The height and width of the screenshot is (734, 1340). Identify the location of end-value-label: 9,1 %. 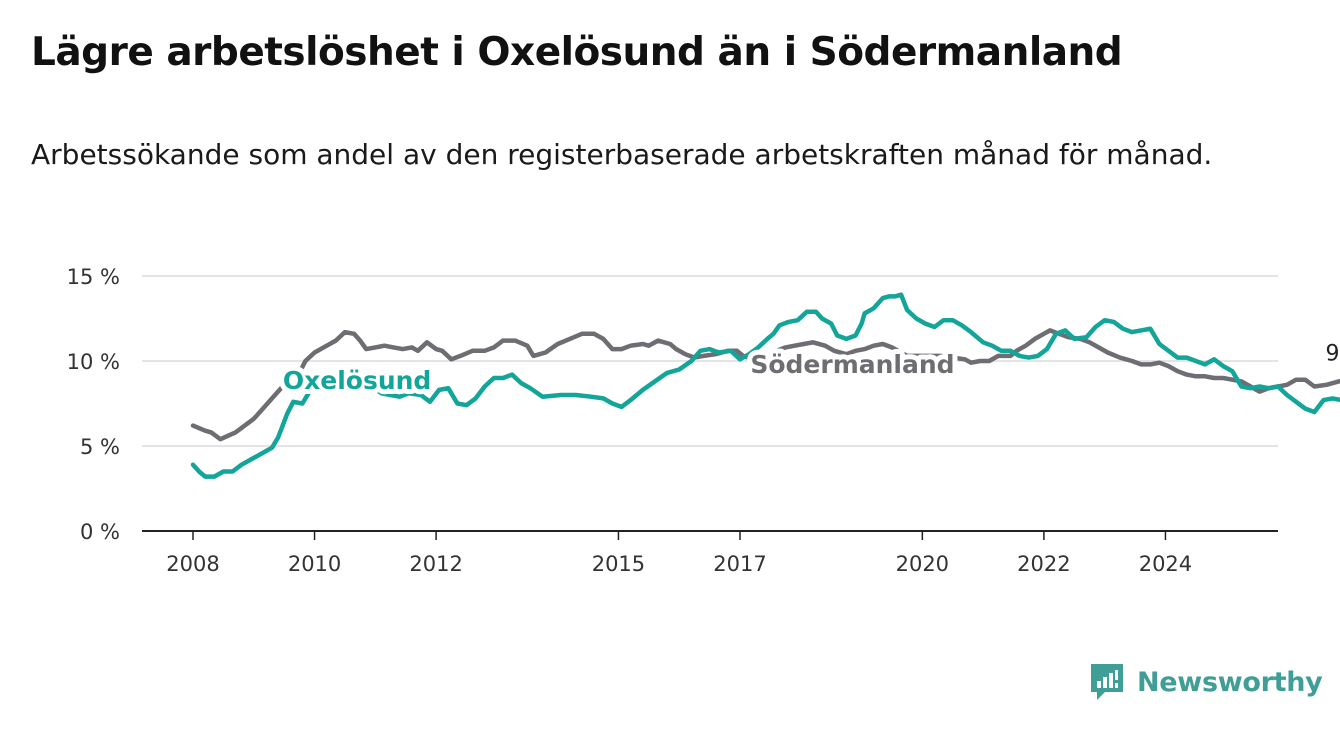
(1332, 353).